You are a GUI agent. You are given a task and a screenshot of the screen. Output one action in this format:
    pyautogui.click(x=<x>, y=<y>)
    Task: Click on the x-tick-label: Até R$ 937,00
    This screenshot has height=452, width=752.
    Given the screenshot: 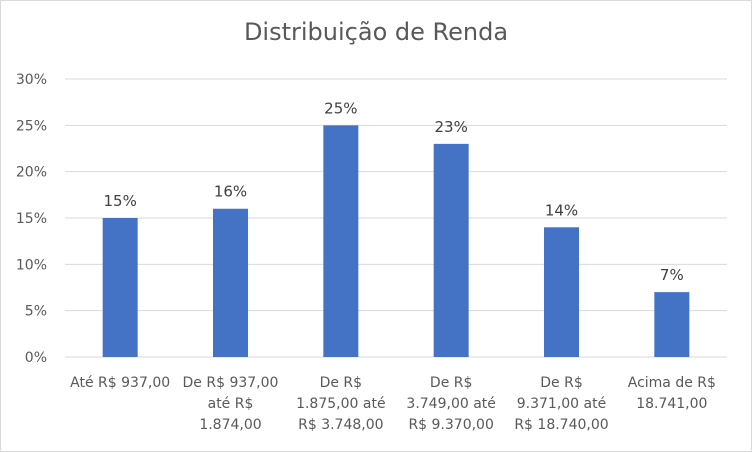 What is the action you would take?
    pyautogui.click(x=120, y=383)
    